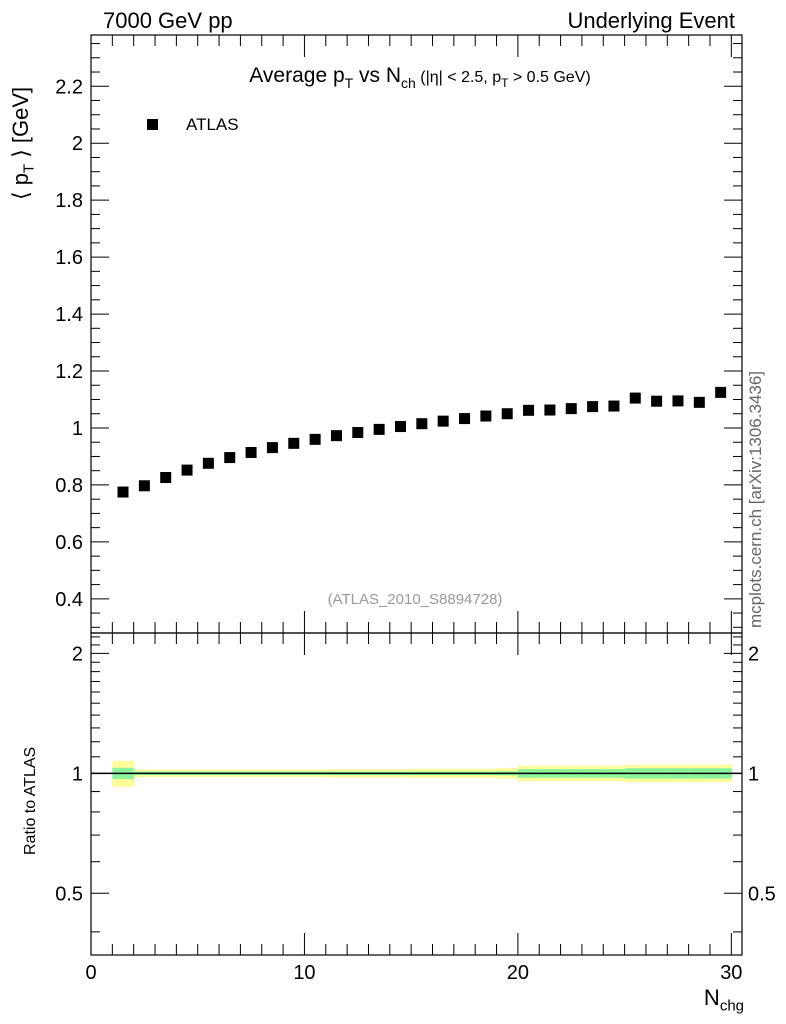 The width and height of the screenshot is (786, 1024). What do you see at coordinates (69, 87) in the screenshot?
I see `main-y-tick-label: 2.2` at bounding box center [69, 87].